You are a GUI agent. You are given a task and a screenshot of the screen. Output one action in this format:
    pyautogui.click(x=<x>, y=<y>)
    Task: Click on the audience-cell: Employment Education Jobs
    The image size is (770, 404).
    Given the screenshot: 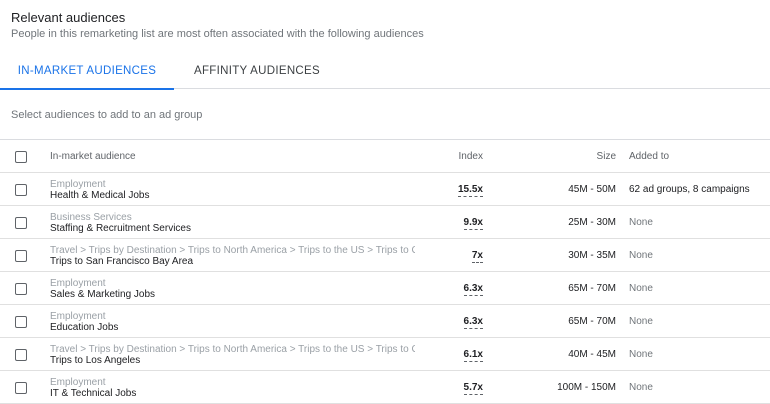 What is the action you would take?
    pyautogui.click(x=232, y=322)
    